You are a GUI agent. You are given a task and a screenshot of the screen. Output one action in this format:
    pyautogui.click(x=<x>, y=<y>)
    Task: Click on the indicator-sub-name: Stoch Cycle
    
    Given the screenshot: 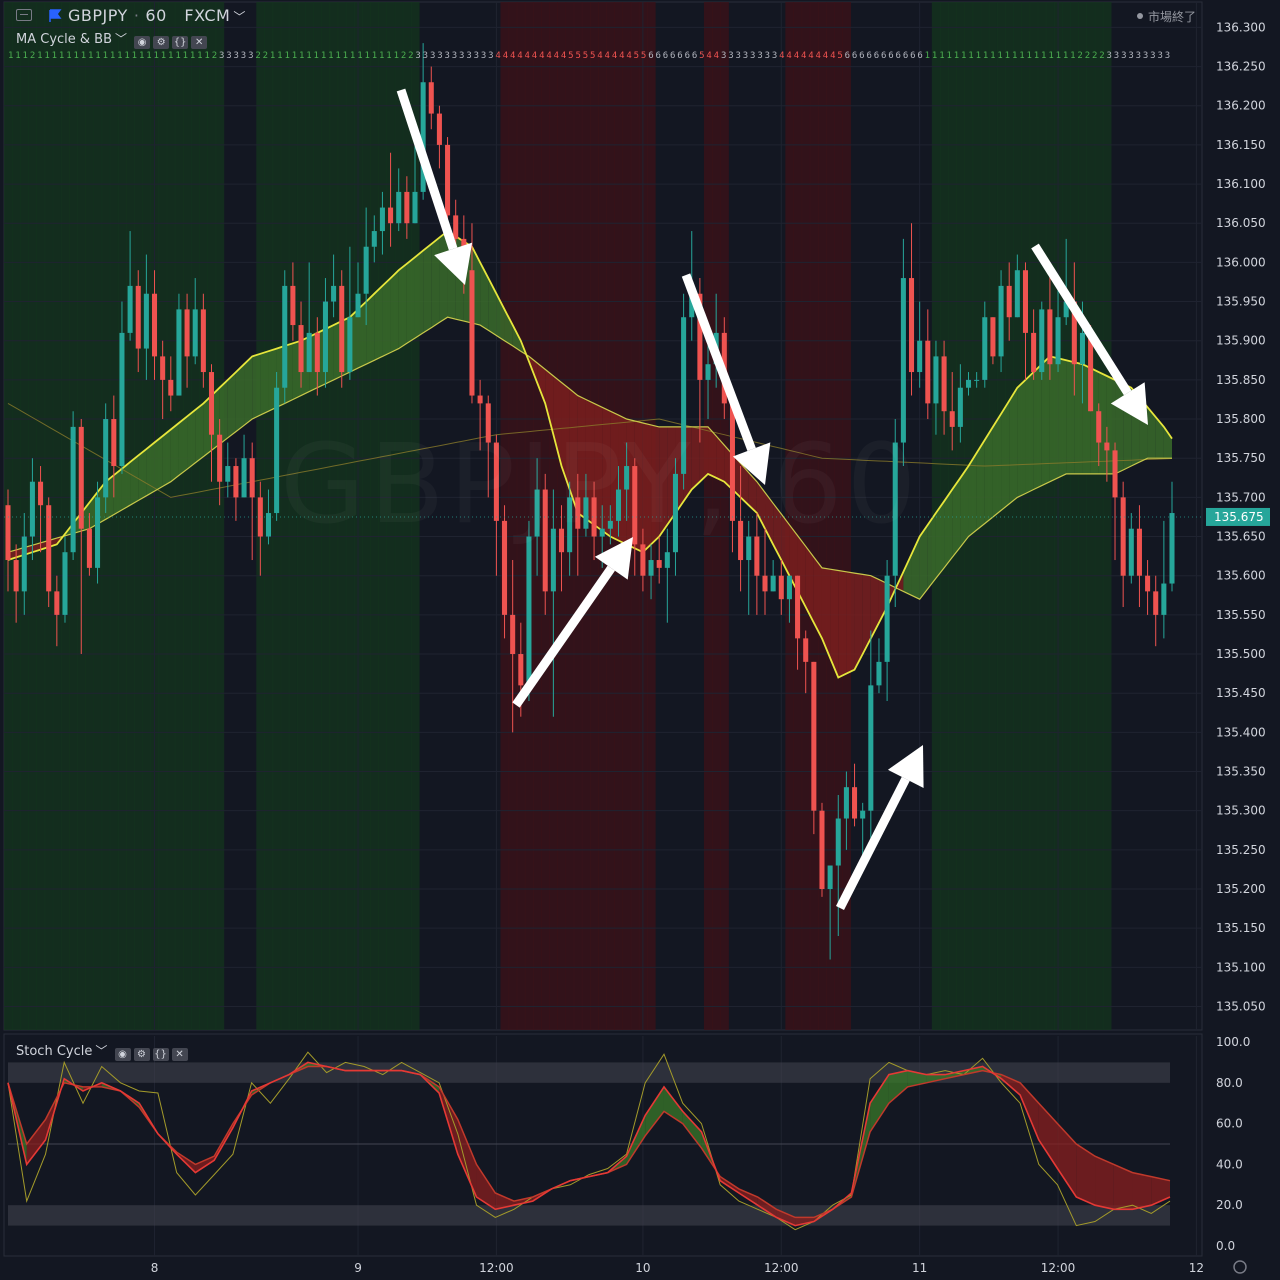 What is the action you would take?
    pyautogui.click(x=54, y=1051)
    